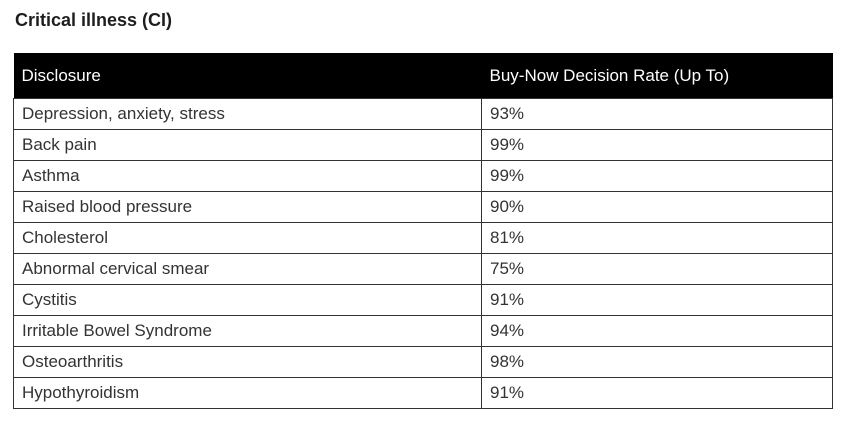 This screenshot has width=845, height=436. What do you see at coordinates (247, 76) in the screenshot?
I see `column-header-disclosure: Disclosure` at bounding box center [247, 76].